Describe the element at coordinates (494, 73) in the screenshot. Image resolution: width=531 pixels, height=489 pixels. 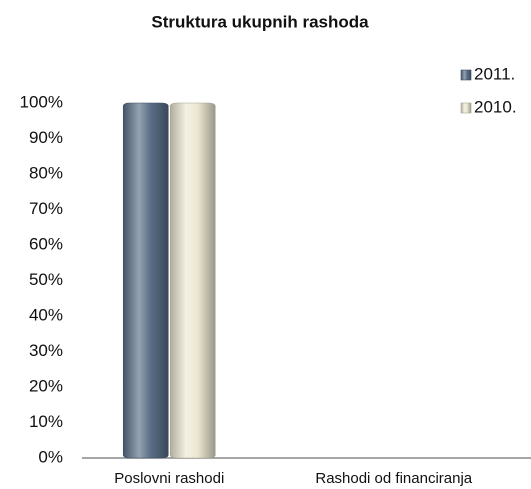
I see `legend-label: 2011.` at that location.